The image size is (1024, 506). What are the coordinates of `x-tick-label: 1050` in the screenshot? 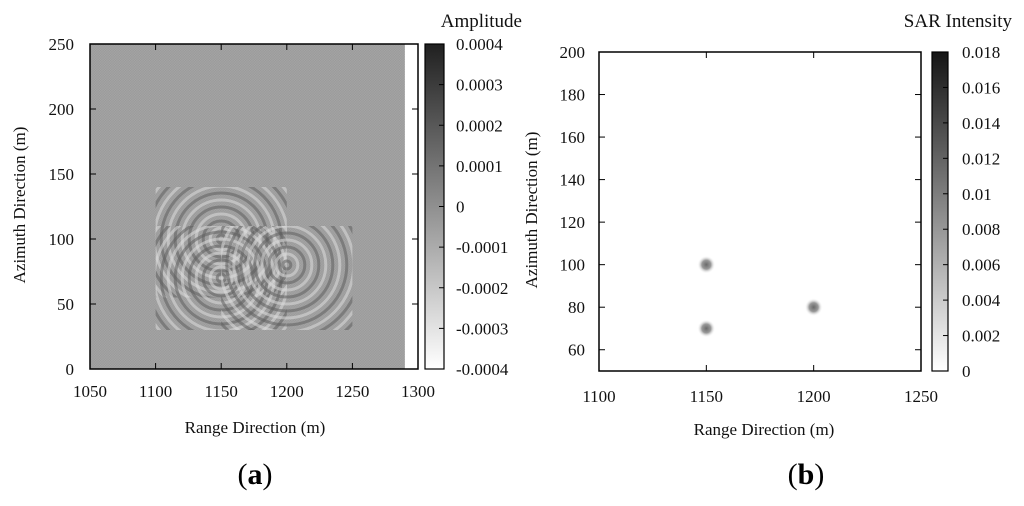 It's located at (90, 391).